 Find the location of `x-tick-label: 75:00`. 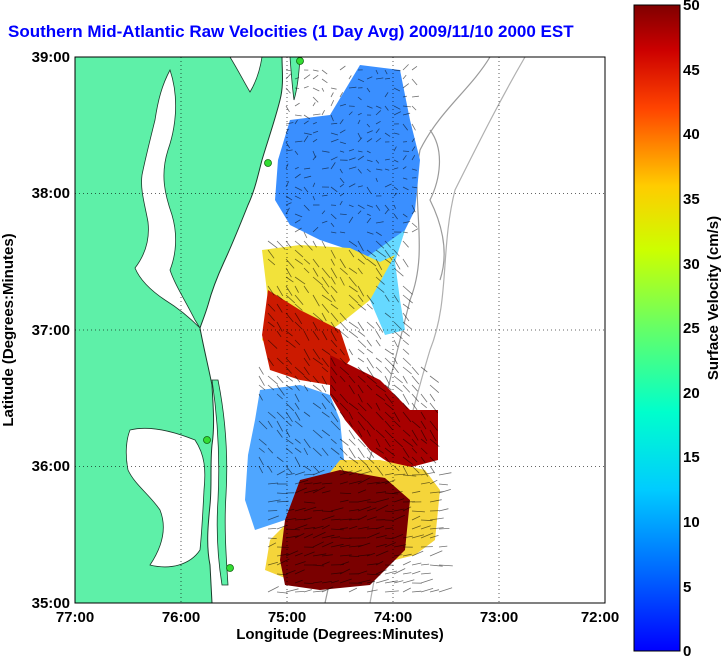

x-tick-label: 75:00 is located at coordinates (287, 617).